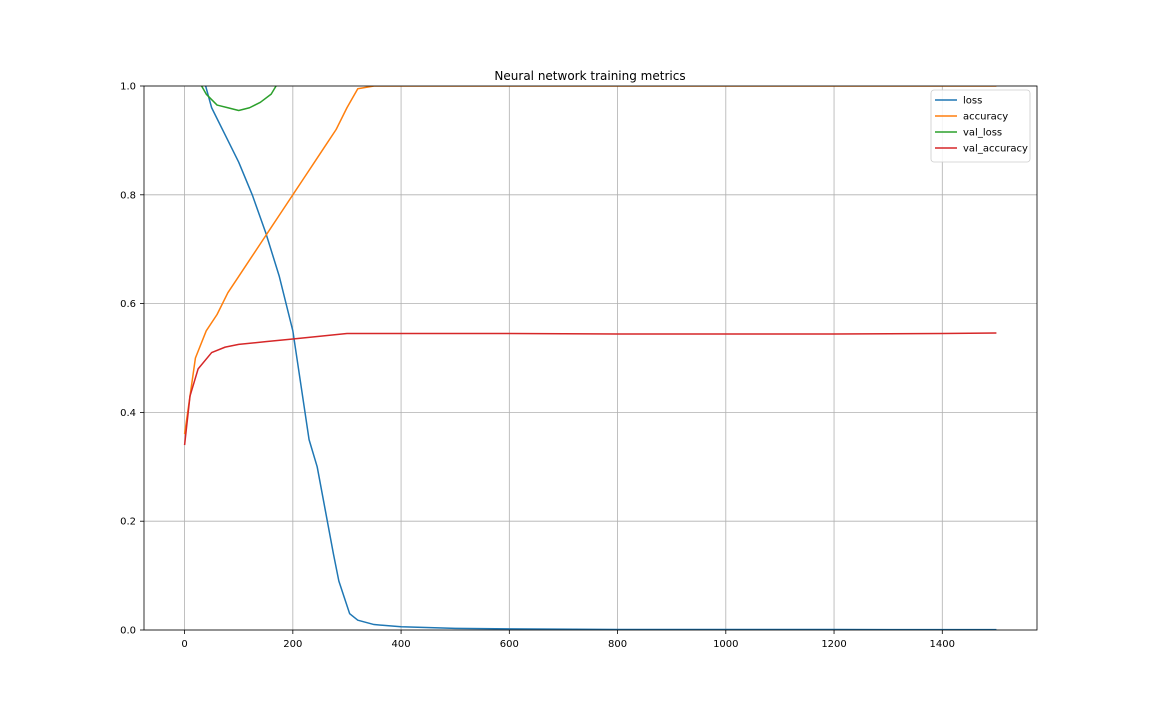 The image size is (1152, 720). Describe the element at coordinates (982, 133) in the screenshot. I see `legend-label: val_loss` at that location.